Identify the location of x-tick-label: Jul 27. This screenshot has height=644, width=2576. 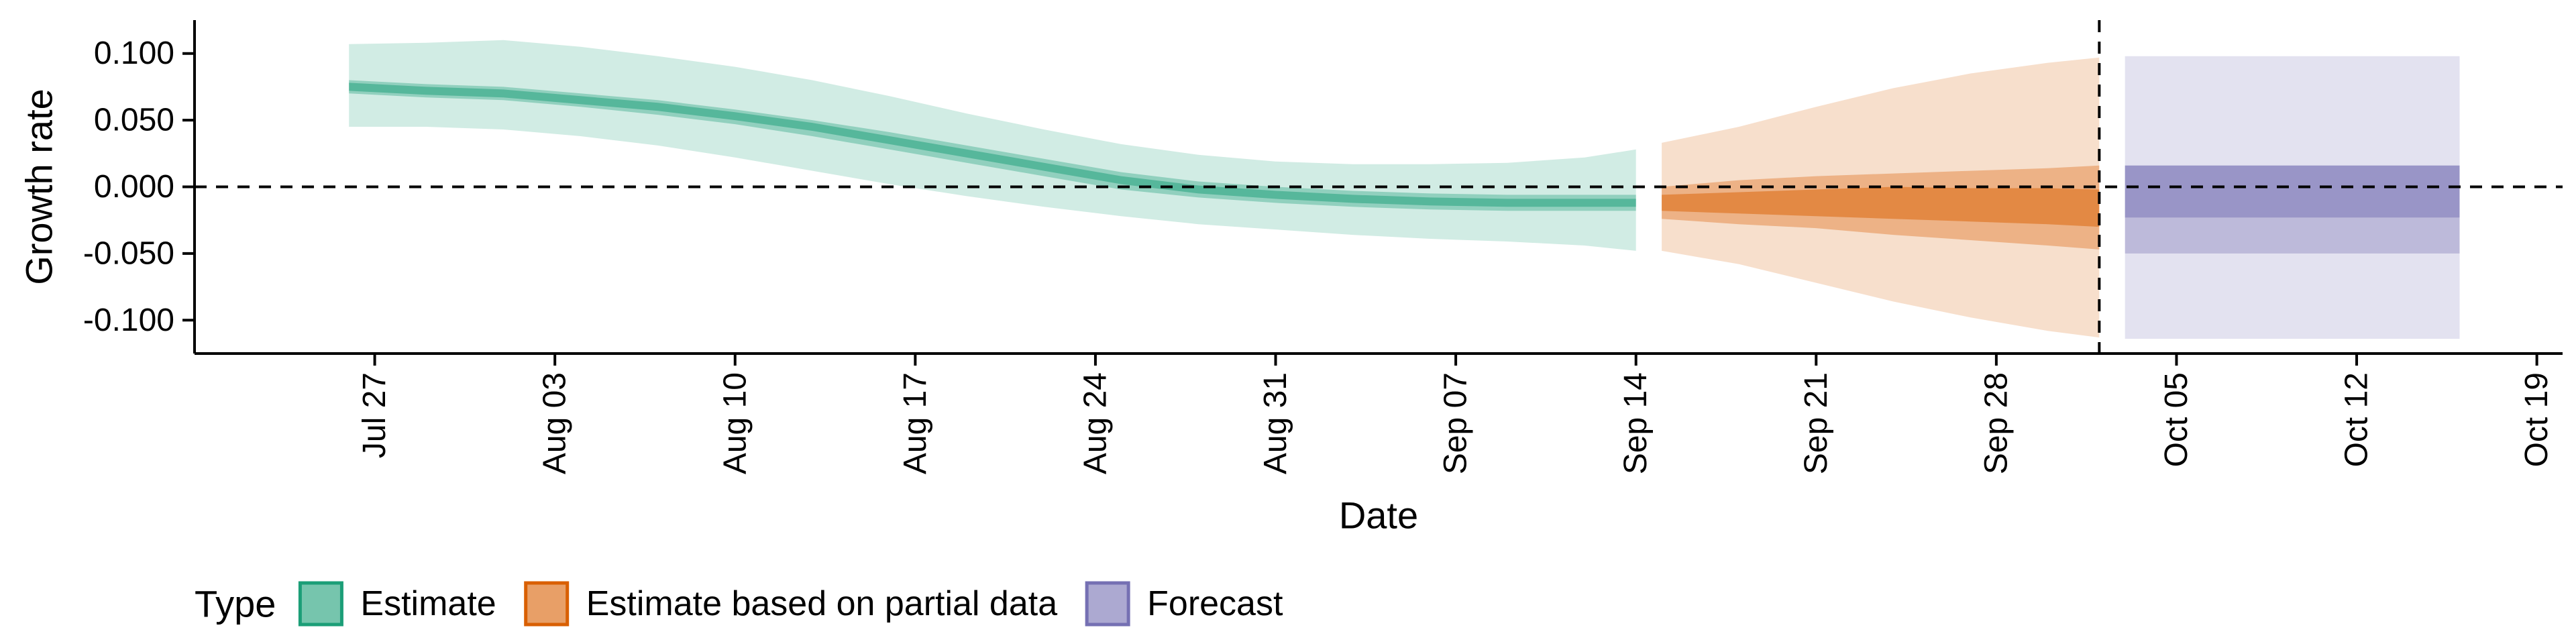
(374, 415).